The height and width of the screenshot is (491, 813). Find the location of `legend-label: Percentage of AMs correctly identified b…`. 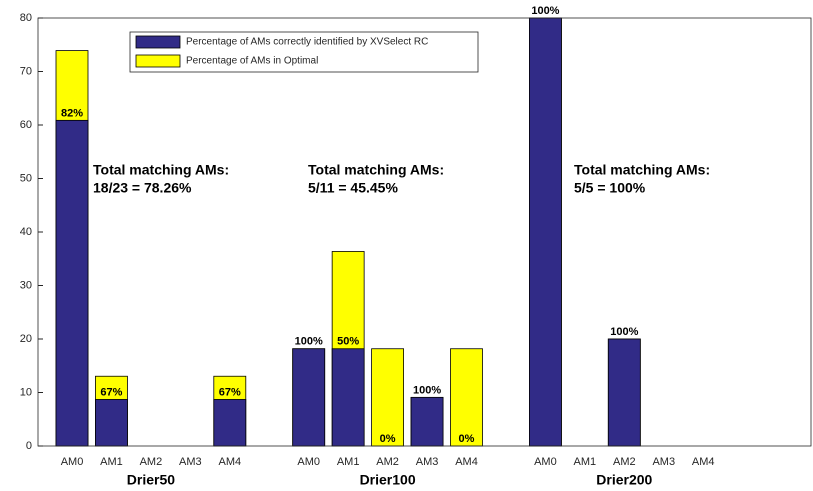

legend-label: Percentage of AMs correctly identified b… is located at coordinates (307, 42).